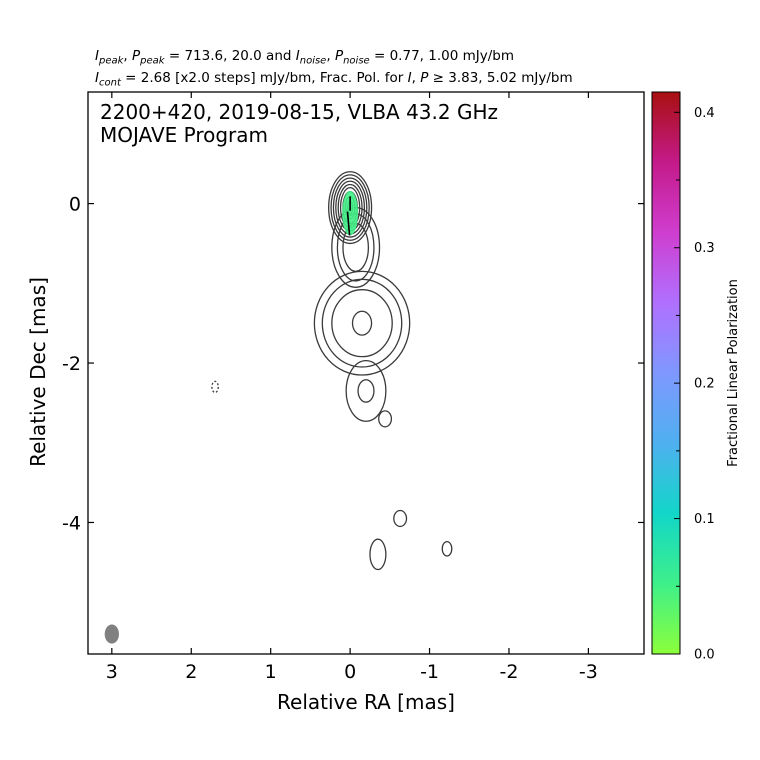 This screenshot has height=760, width=760. Describe the element at coordinates (666, 373) in the screenshot. I see `colorbar` at that location.